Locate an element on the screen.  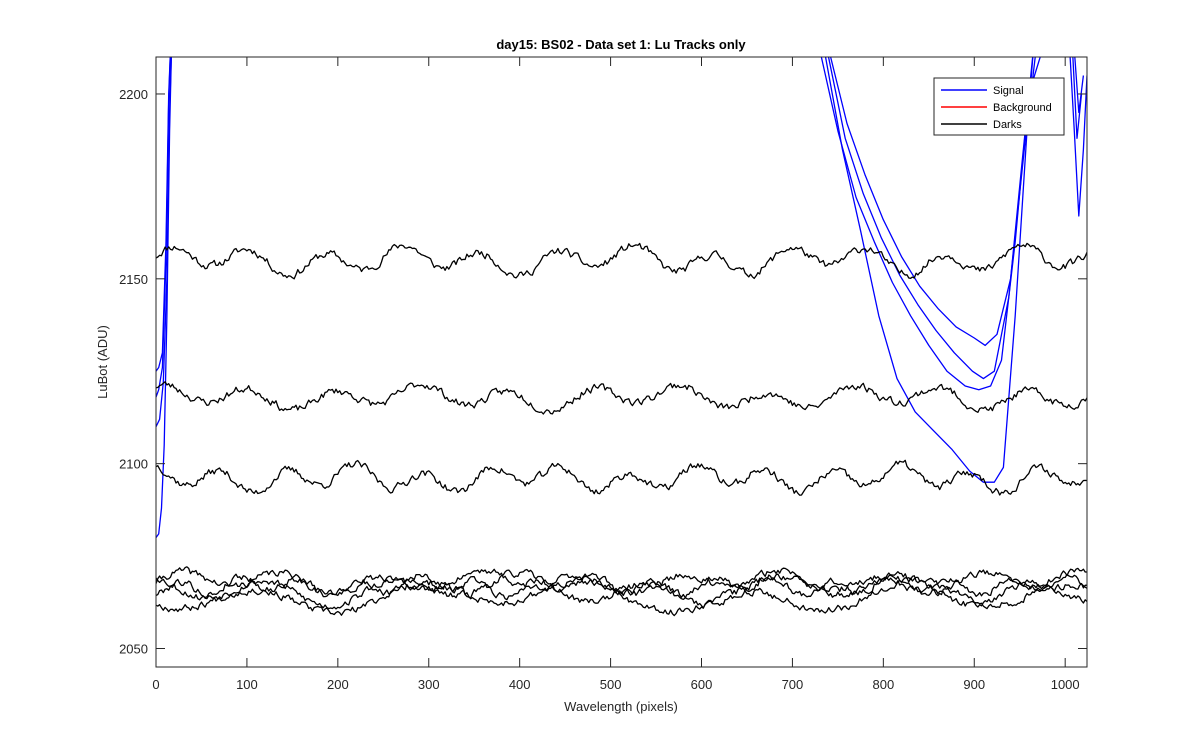
y-axis-title: LuBot (ADU) is located at coordinates (102, 362).